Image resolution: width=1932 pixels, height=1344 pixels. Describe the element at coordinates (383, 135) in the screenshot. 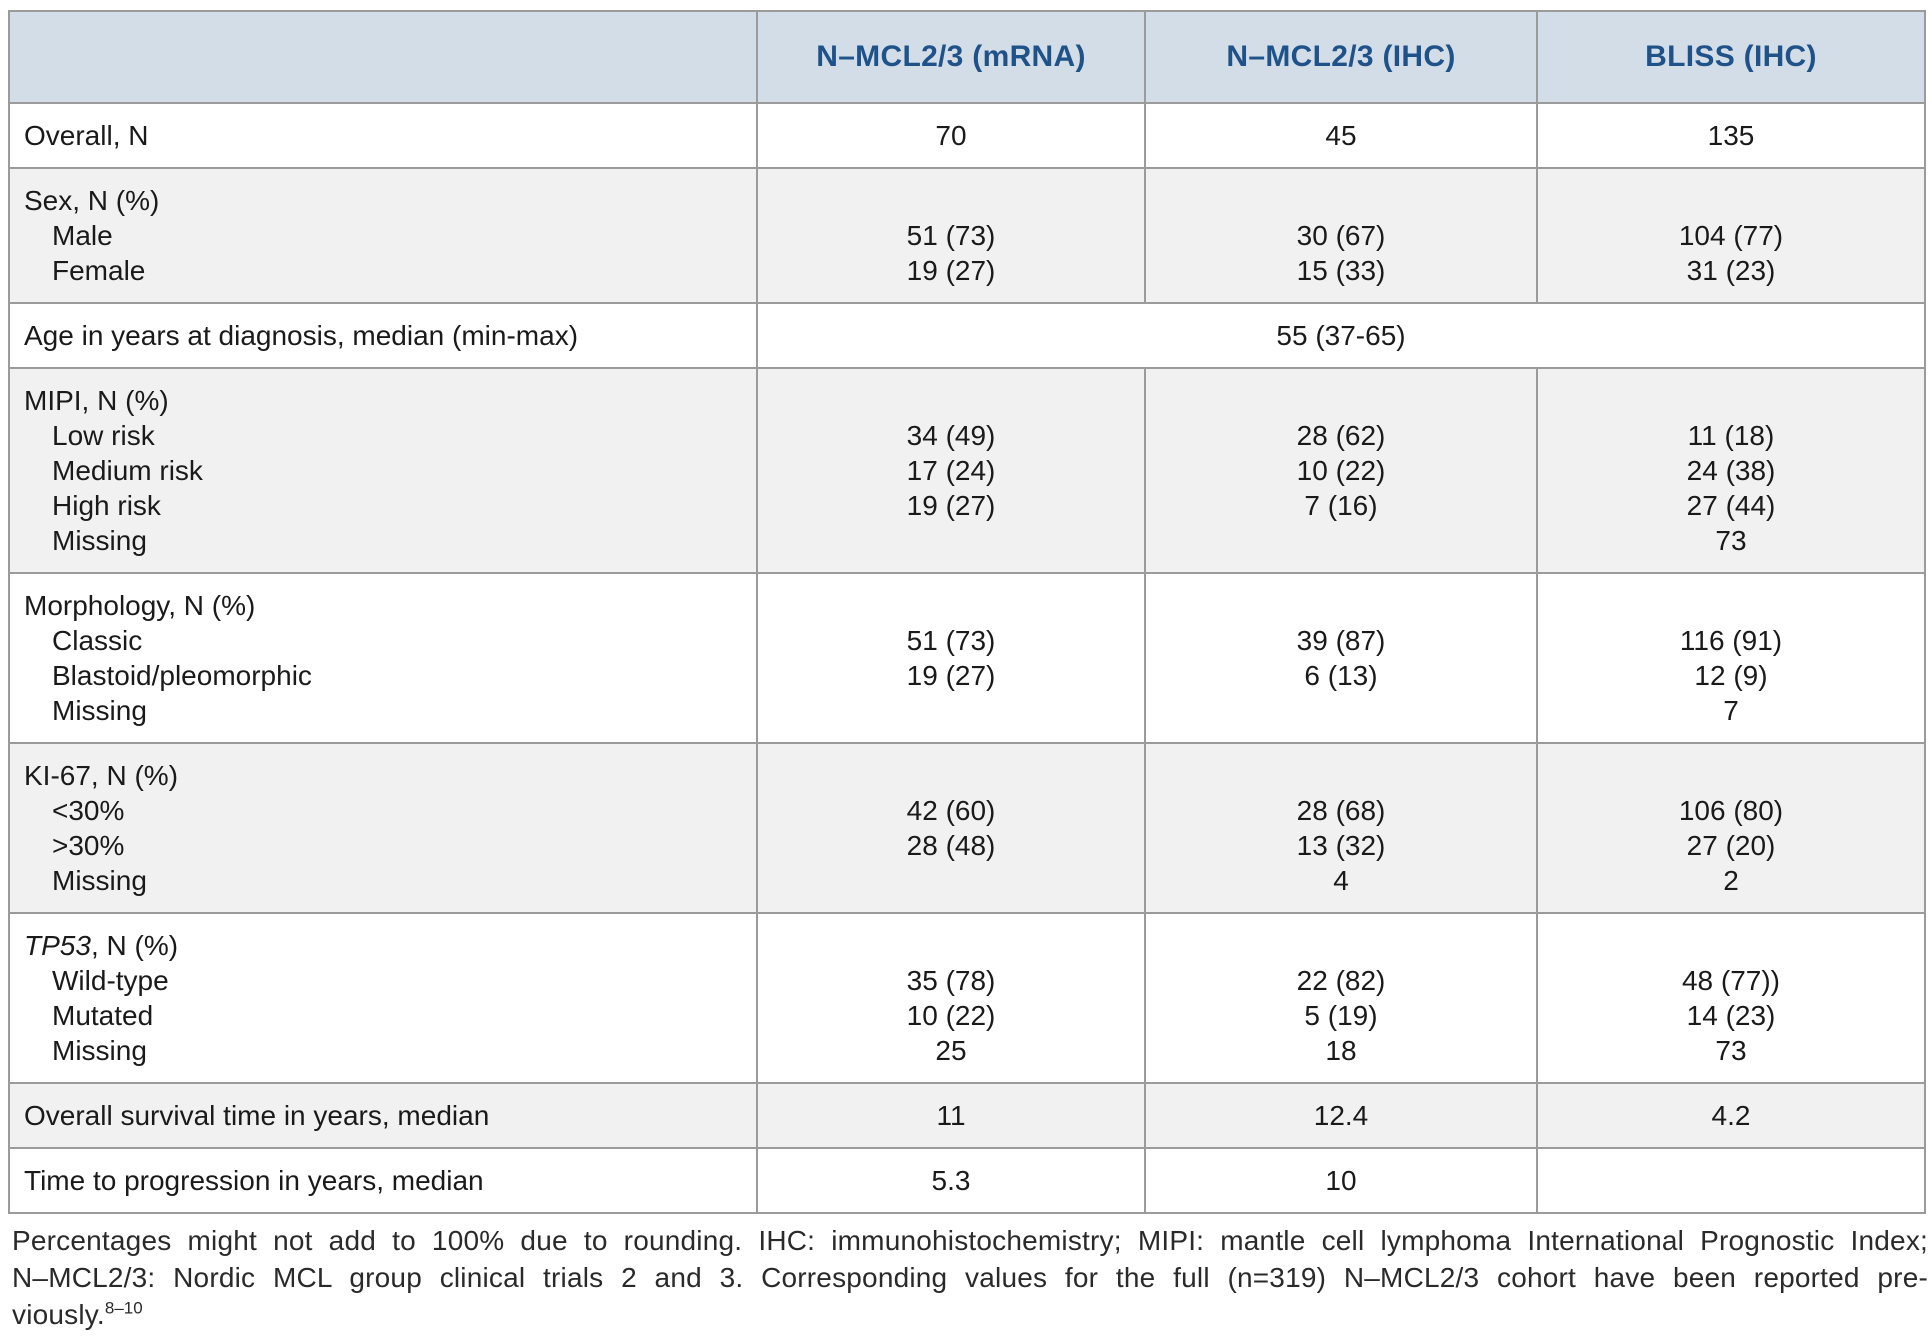

I see `row-label-cell: Overall, N` at that location.